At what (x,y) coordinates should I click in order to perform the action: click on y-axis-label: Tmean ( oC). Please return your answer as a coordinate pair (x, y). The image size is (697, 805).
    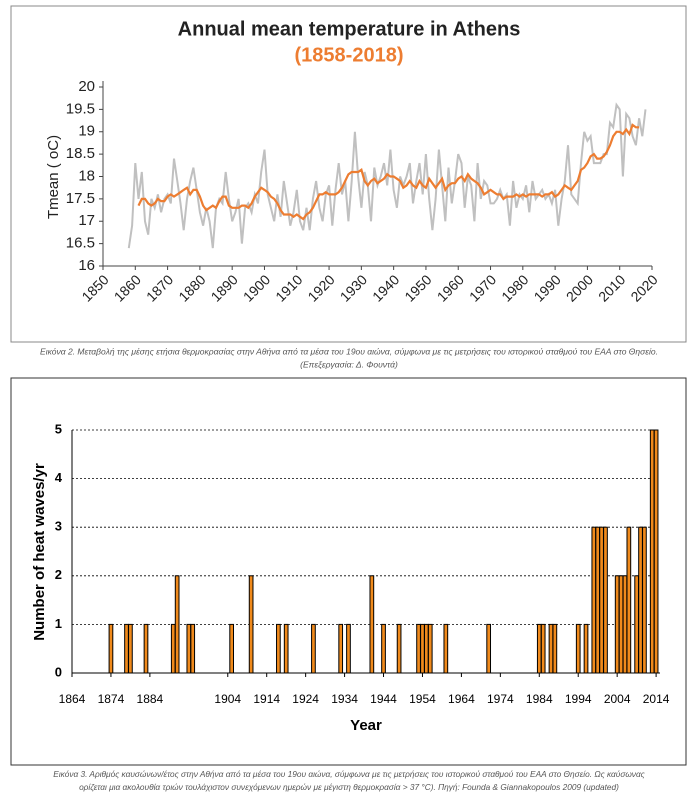
    Looking at the image, I should click on (53, 177).